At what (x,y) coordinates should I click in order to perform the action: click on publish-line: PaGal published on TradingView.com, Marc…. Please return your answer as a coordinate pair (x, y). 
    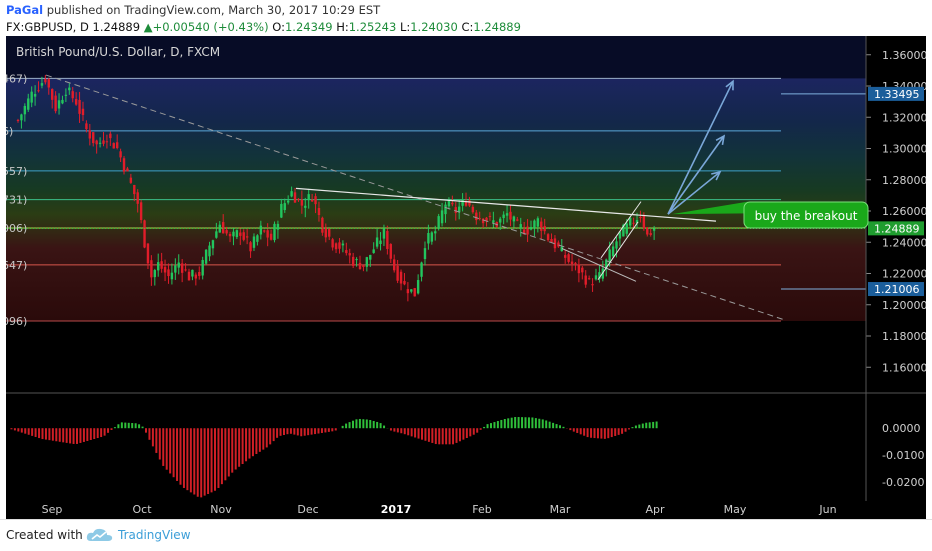
    Looking at the image, I should click on (193, 10).